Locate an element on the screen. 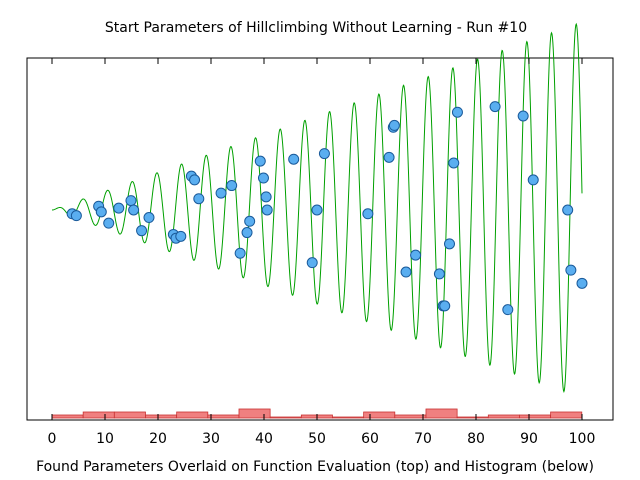 Image resolution: width=640 pixels, height=480 pixels. x-tick-label: 100 is located at coordinates (582, 439).